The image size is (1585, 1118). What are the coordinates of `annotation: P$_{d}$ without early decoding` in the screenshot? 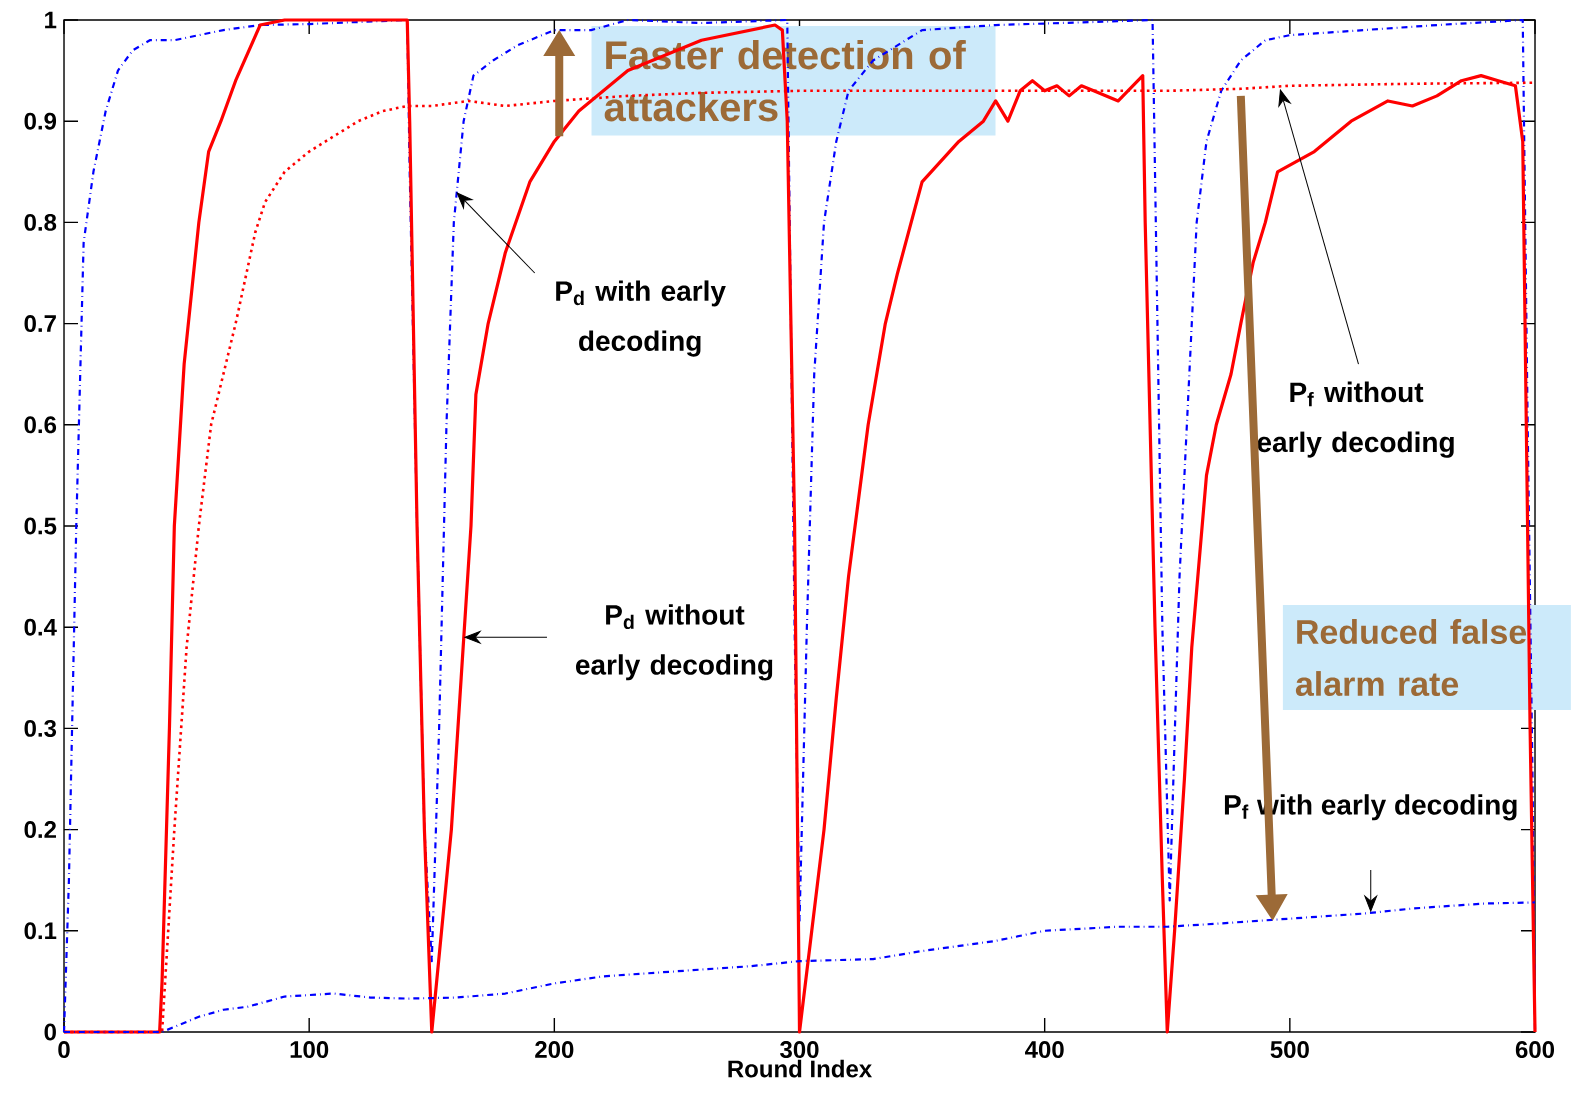 It's located at (674, 642).